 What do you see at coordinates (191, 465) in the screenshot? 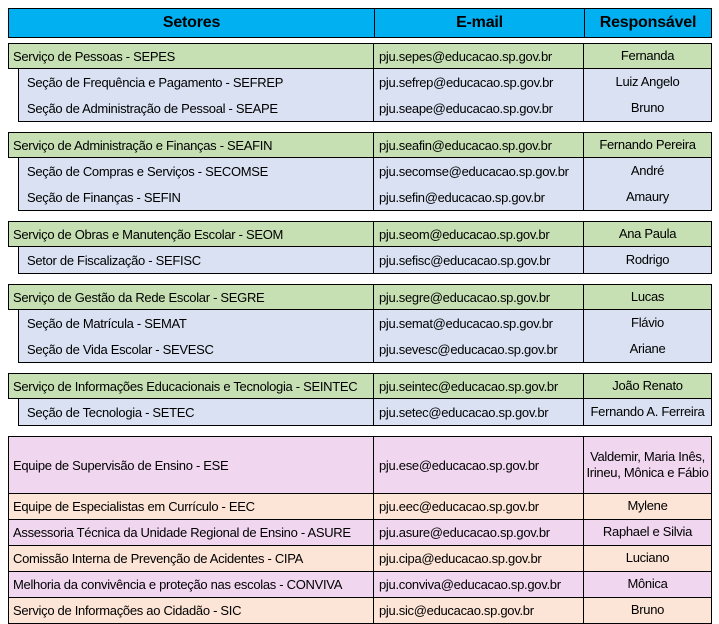
I see `sector-cell: Equipe de Supervisão de Ensino - ESE` at bounding box center [191, 465].